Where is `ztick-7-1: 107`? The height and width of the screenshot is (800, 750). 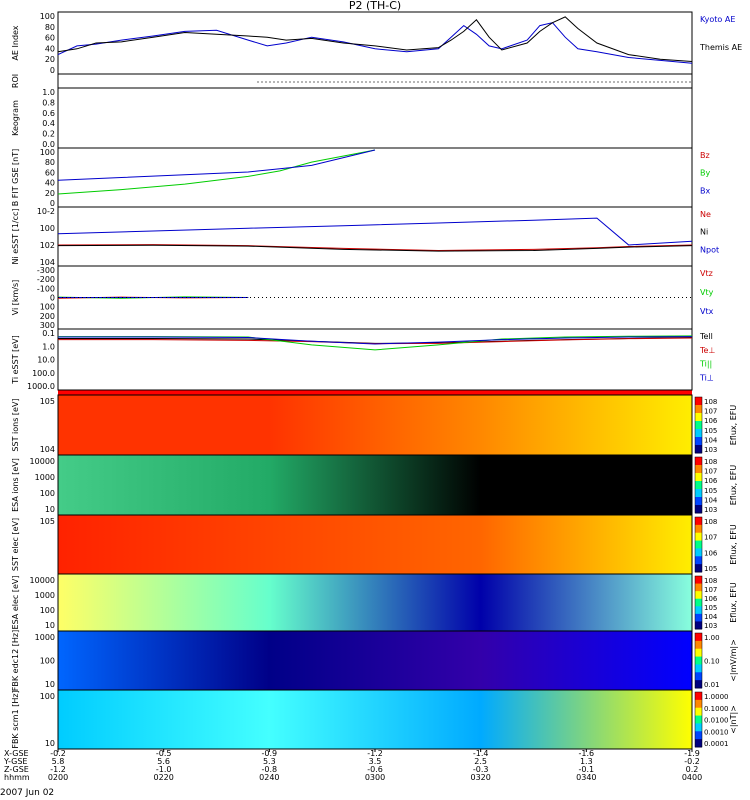 ztick-7-1: 107 is located at coordinates (710, 412).